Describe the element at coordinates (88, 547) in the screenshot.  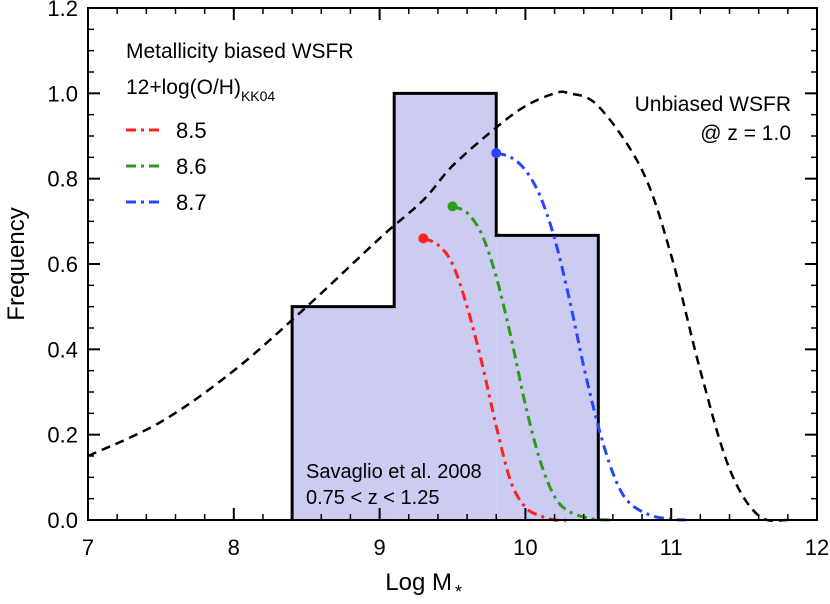
I see `x-tick-label: 7` at that location.